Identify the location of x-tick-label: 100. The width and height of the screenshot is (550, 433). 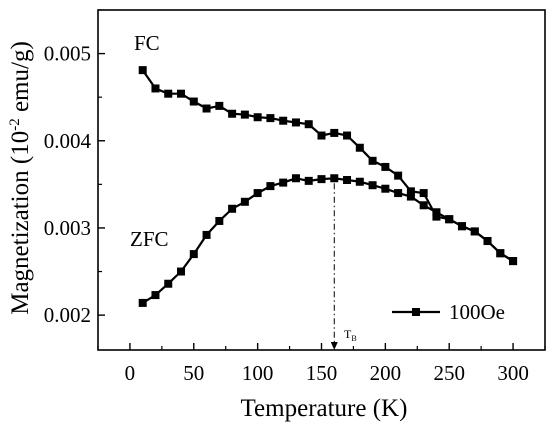
(258, 373).